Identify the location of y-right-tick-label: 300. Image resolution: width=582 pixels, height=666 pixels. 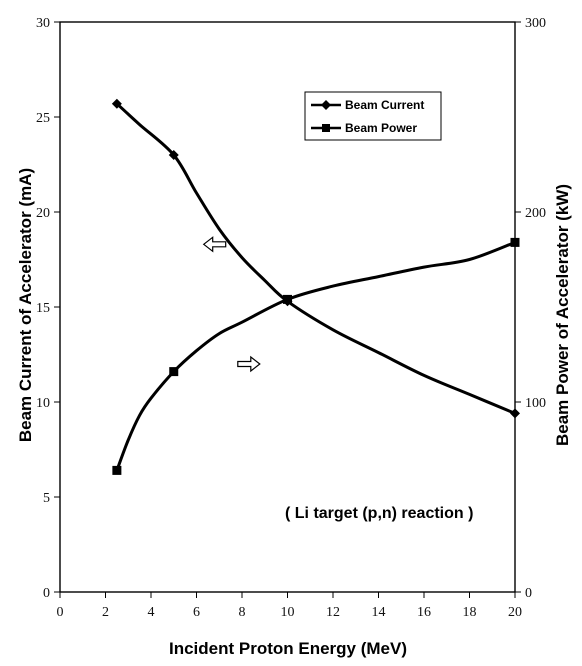
(535, 23).